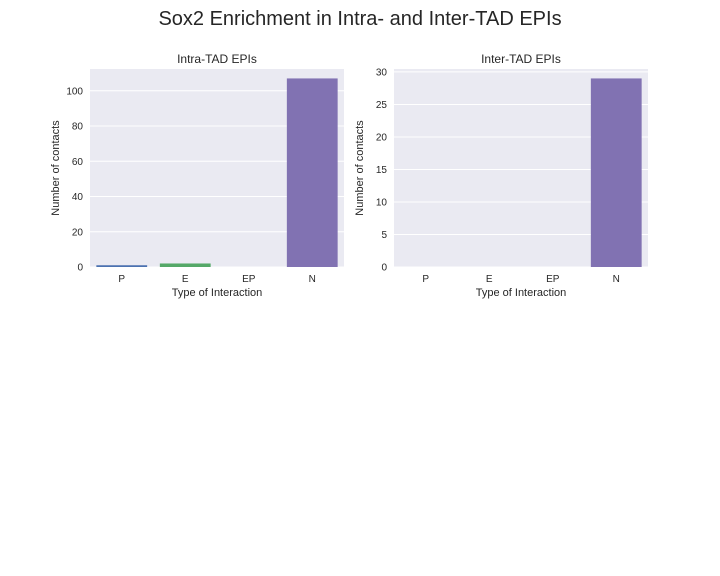  I want to click on intra-x-tick-label: EP, so click(249, 279).